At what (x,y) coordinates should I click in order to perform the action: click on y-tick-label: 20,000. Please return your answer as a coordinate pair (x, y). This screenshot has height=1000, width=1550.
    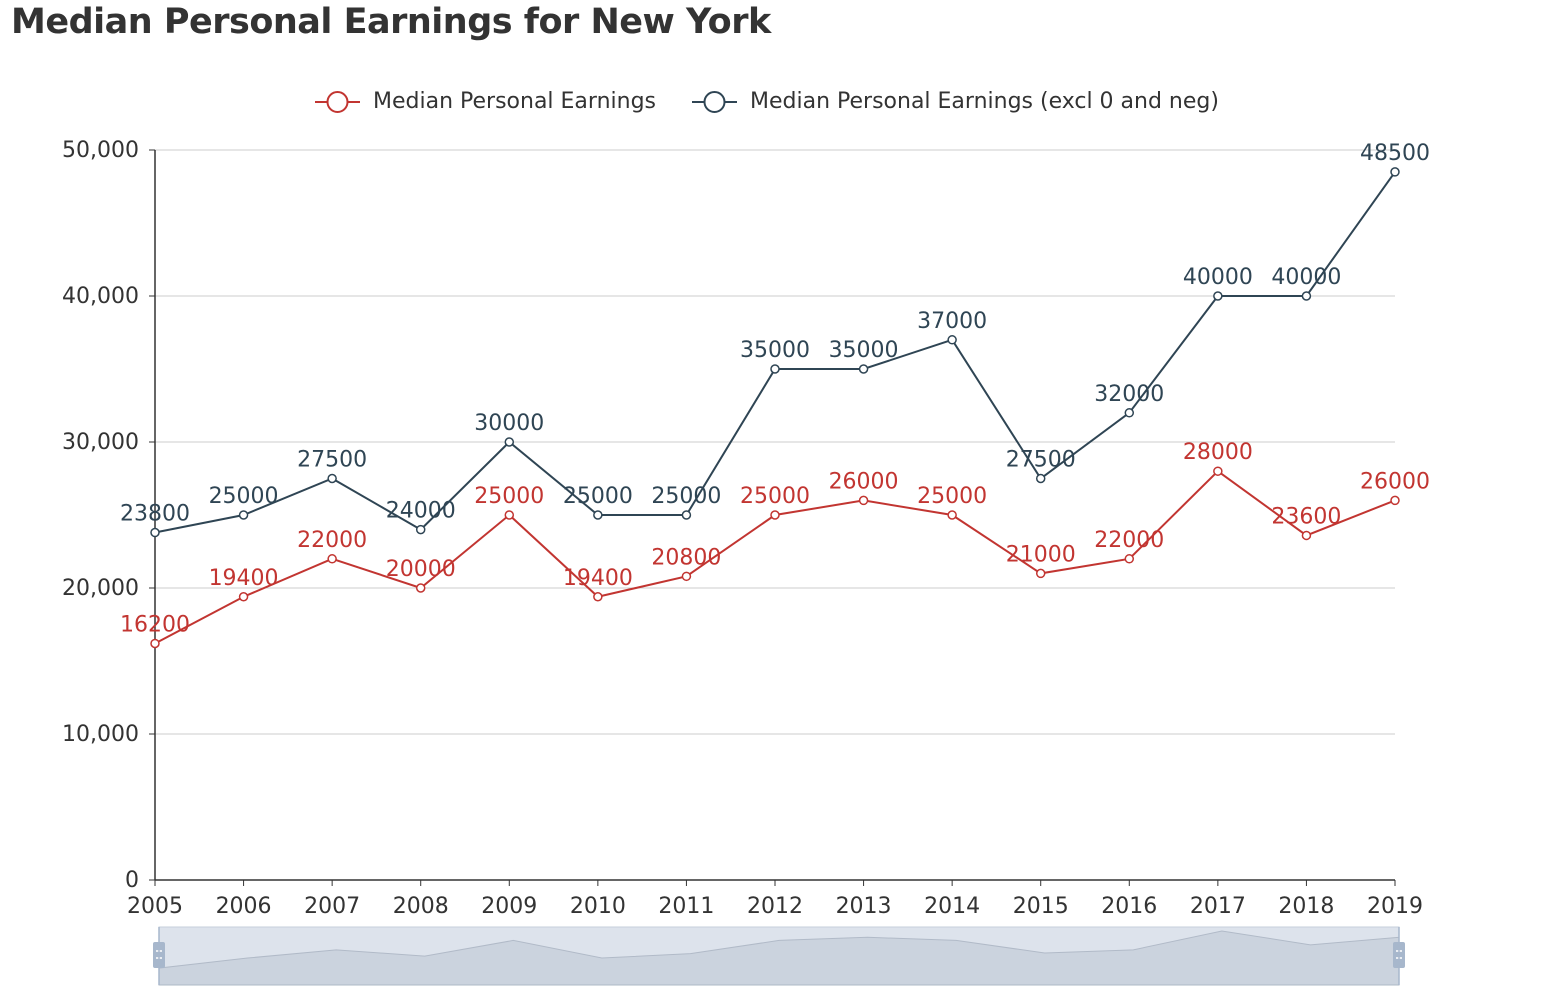
    Looking at the image, I should click on (100, 588).